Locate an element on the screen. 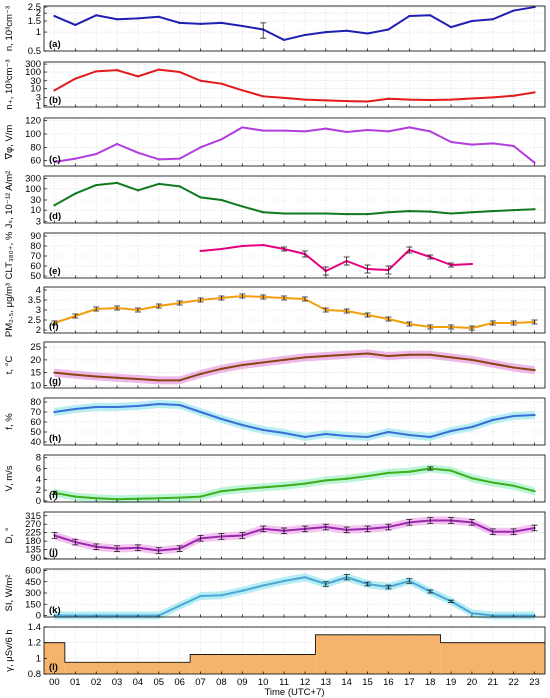 Image resolution: width=550 pixels, height=698 pixels. x-tick-label: 15 is located at coordinates (367, 682).